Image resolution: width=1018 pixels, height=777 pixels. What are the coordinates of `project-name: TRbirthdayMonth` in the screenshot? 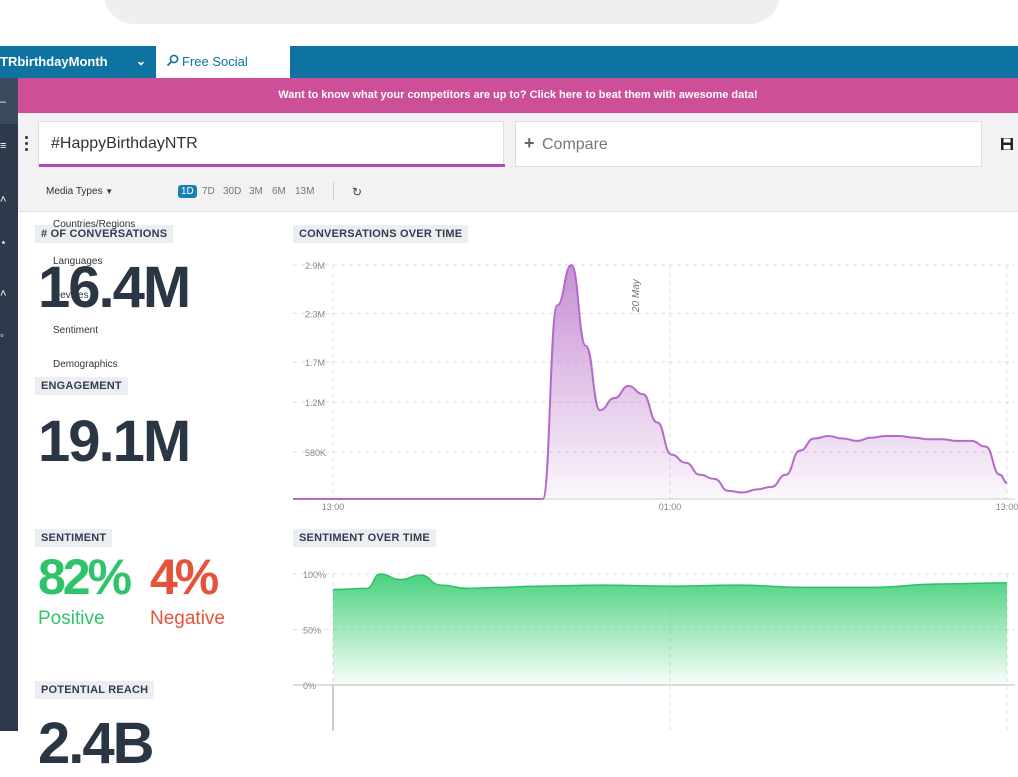 It's located at (54, 61).